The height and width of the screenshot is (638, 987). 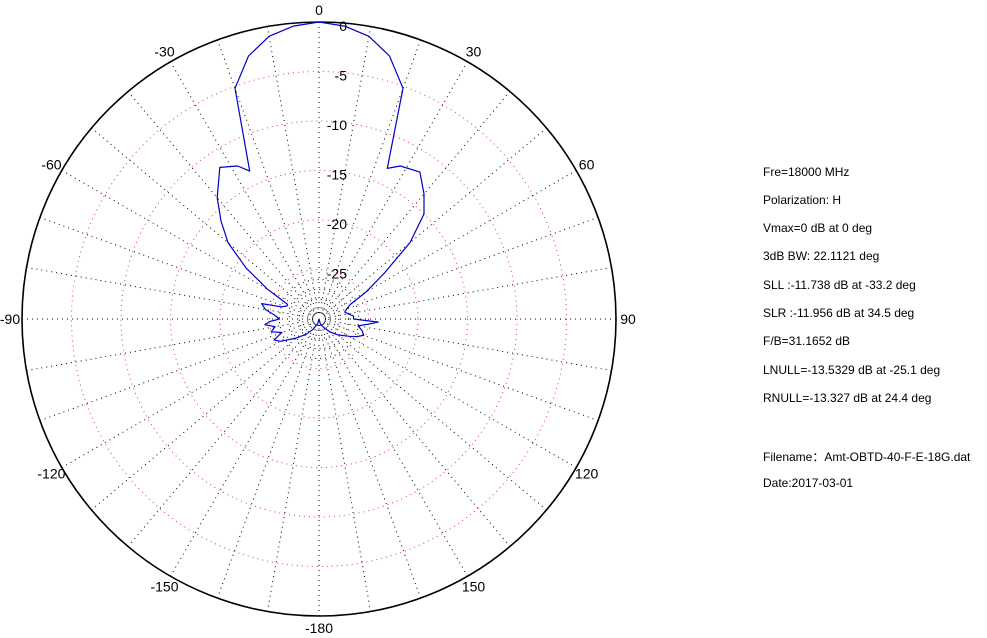 I want to click on angle-tick-label: -150, so click(x=164, y=587).